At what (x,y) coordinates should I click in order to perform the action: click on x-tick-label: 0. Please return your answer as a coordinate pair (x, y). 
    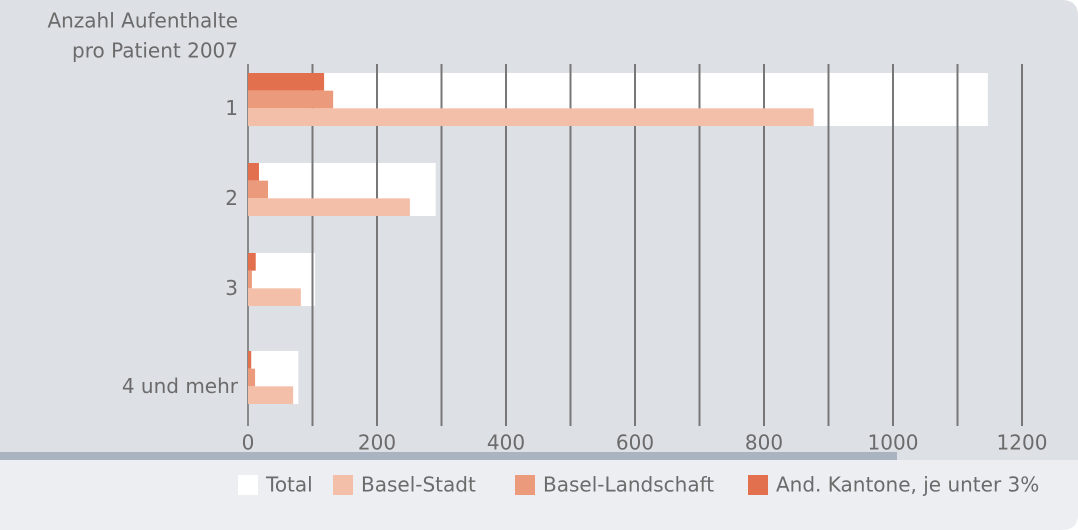
    Looking at the image, I should click on (248, 443).